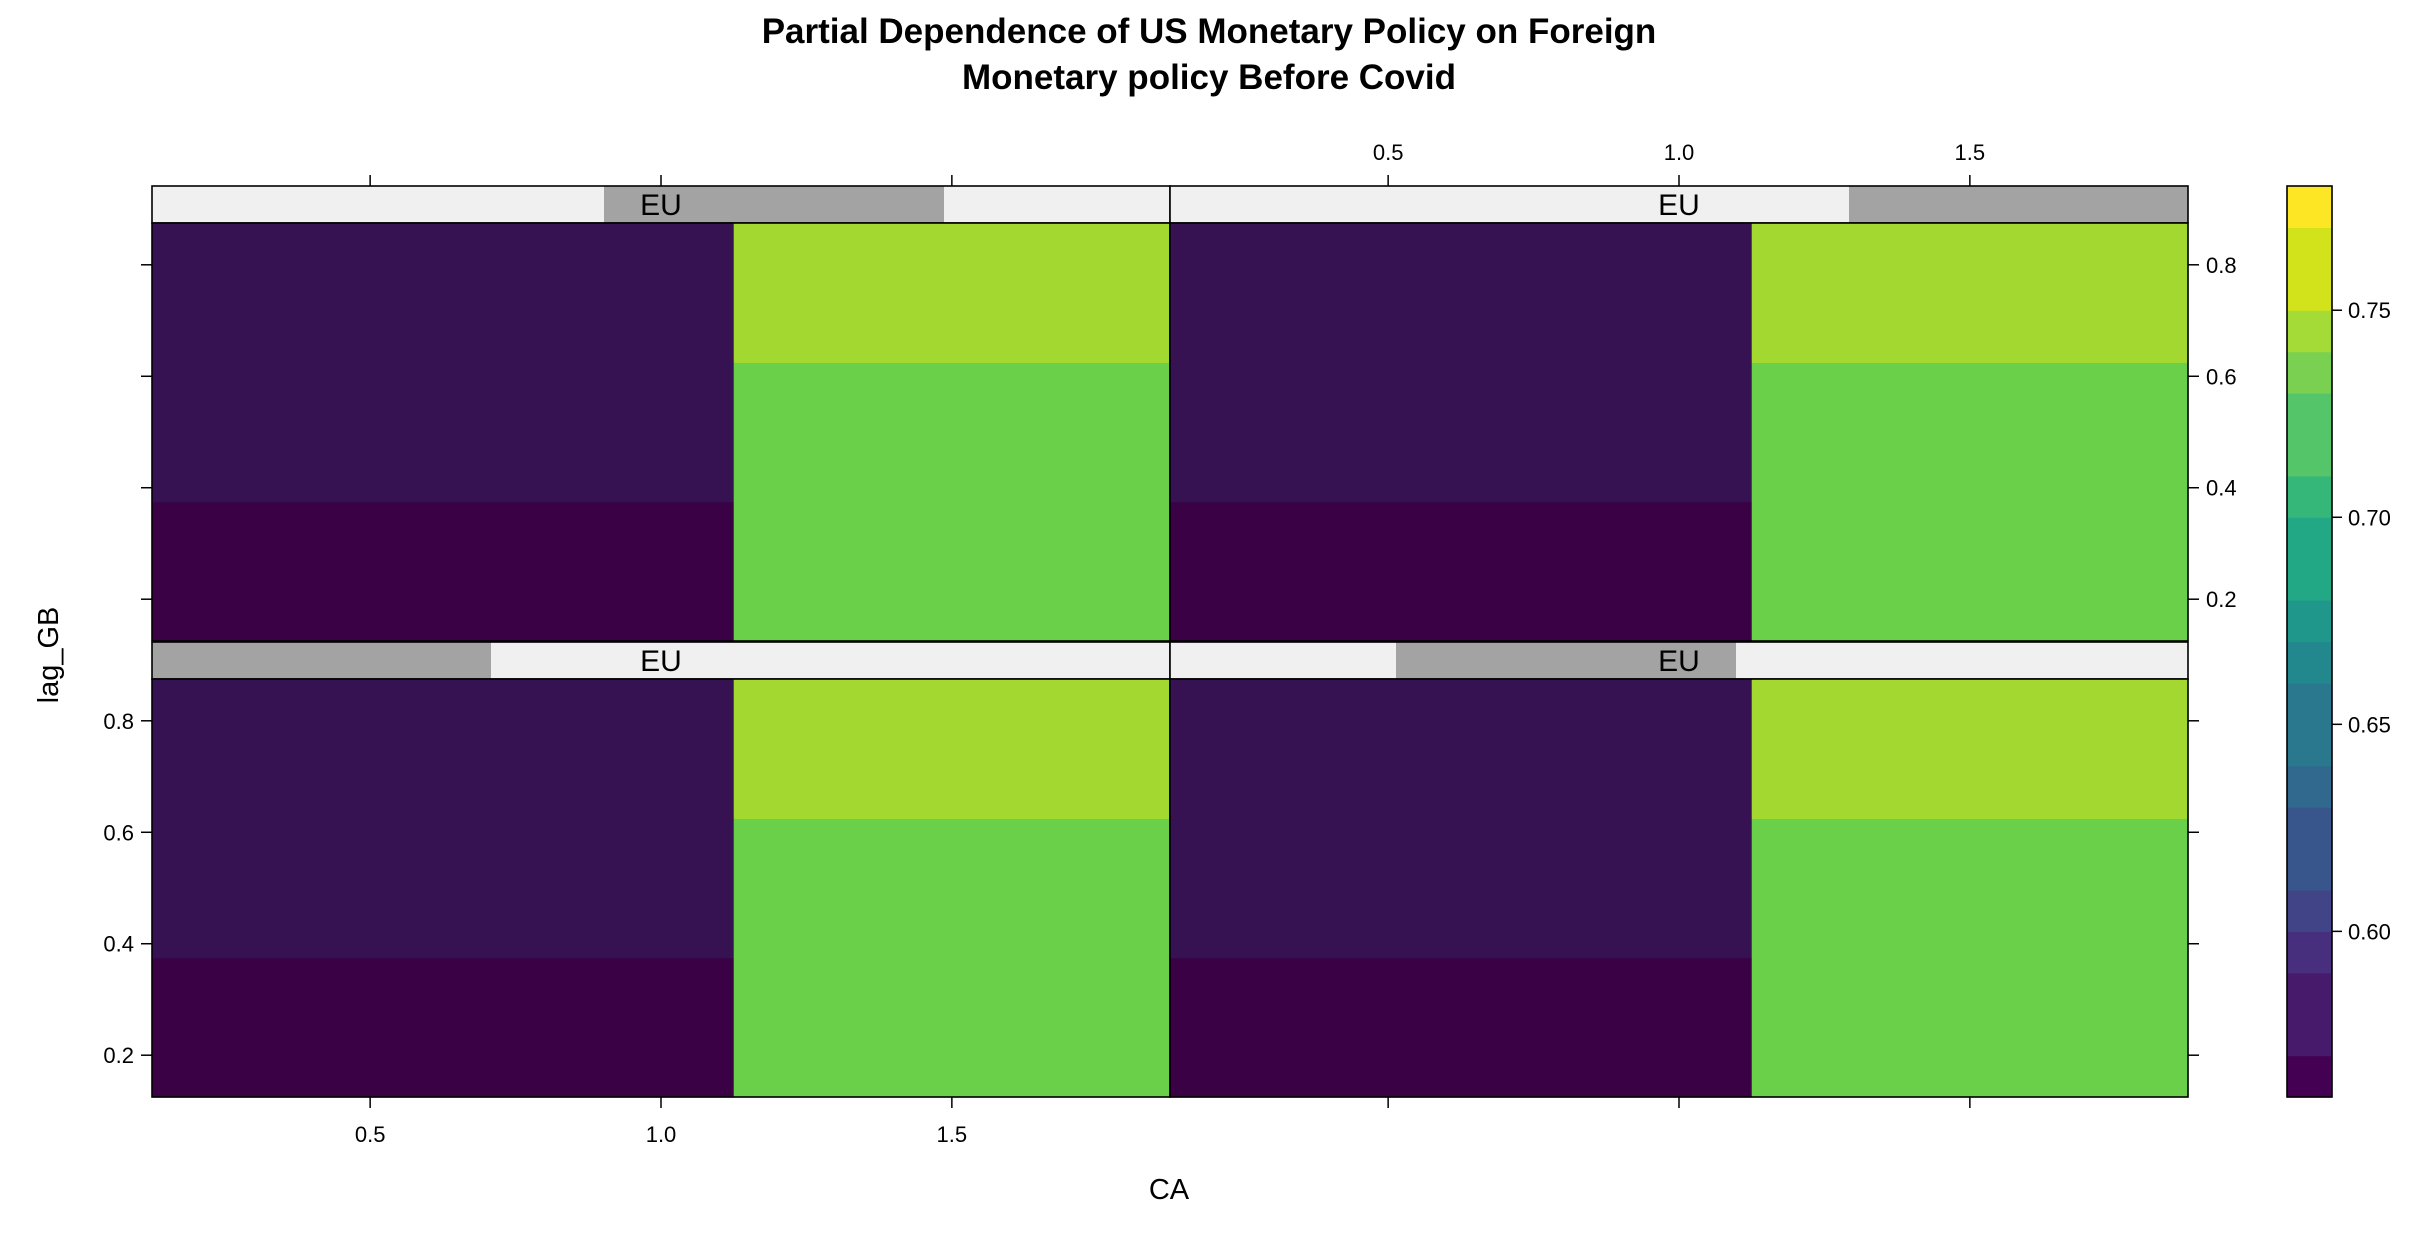 The image size is (2418, 1246). I want to click on colorkey-tick-label: 0.65, so click(2369, 724).